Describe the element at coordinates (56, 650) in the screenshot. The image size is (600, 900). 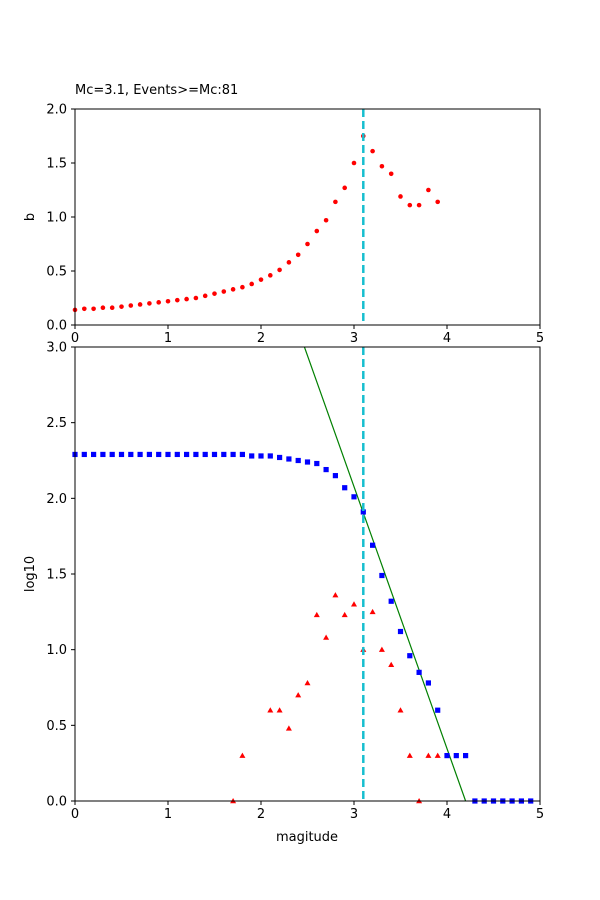
I see `bottom-y-tick-label-2: 1.0` at that location.